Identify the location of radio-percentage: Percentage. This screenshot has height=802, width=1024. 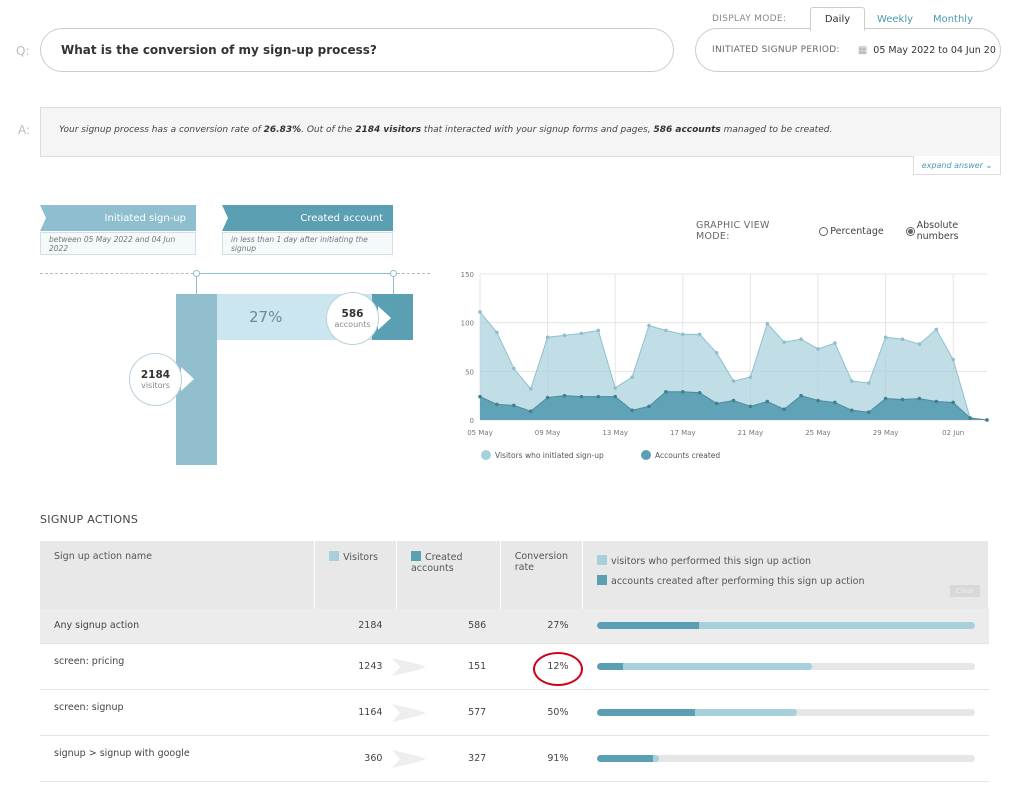
(851, 231).